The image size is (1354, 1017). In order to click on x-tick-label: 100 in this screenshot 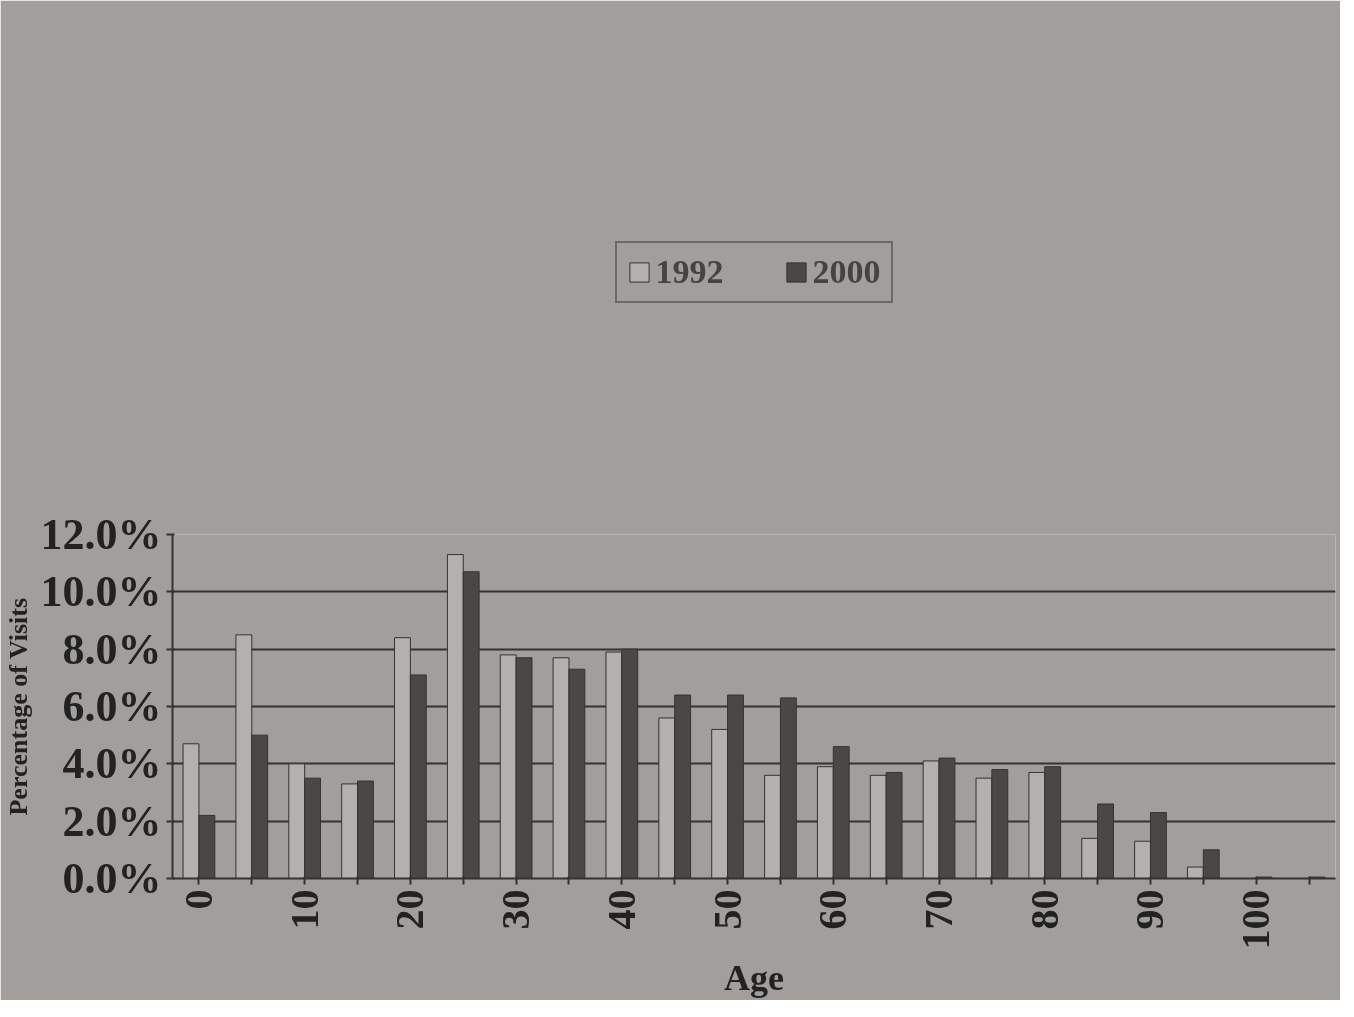, I will do `click(1256, 919)`.